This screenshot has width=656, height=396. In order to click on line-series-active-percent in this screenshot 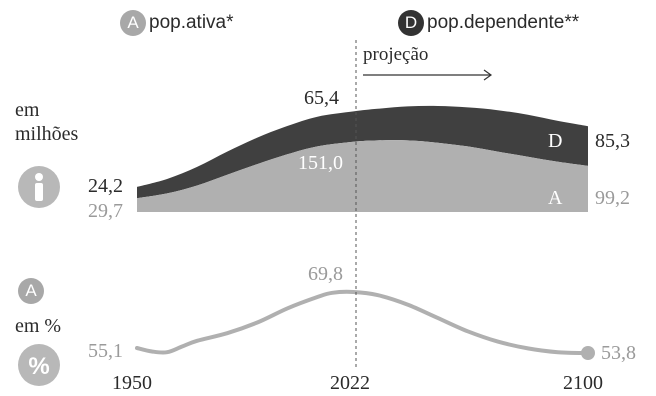, I will do `click(362, 322)`.